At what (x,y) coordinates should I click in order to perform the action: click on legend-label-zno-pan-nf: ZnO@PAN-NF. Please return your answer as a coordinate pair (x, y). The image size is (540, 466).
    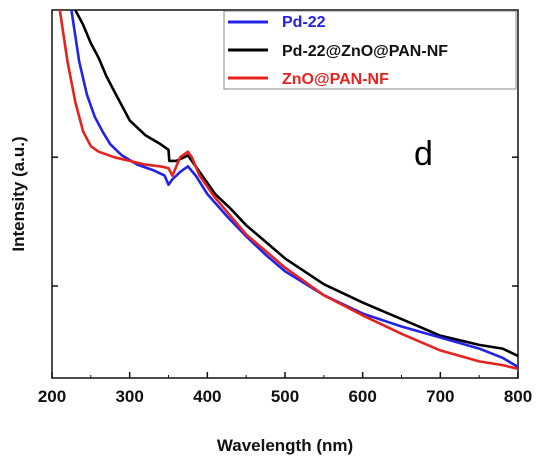
    Looking at the image, I should click on (335, 79).